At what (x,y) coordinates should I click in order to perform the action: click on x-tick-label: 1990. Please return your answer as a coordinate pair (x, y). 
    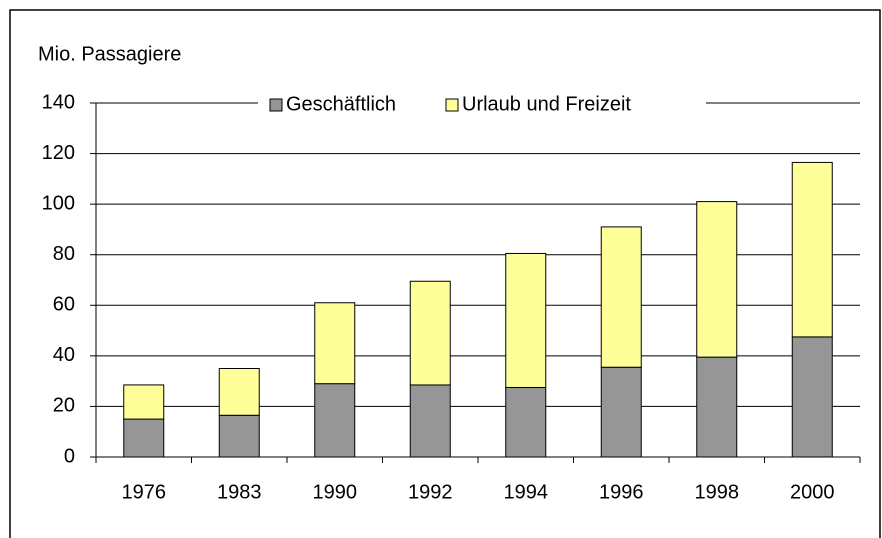
    Looking at the image, I should click on (335, 492).